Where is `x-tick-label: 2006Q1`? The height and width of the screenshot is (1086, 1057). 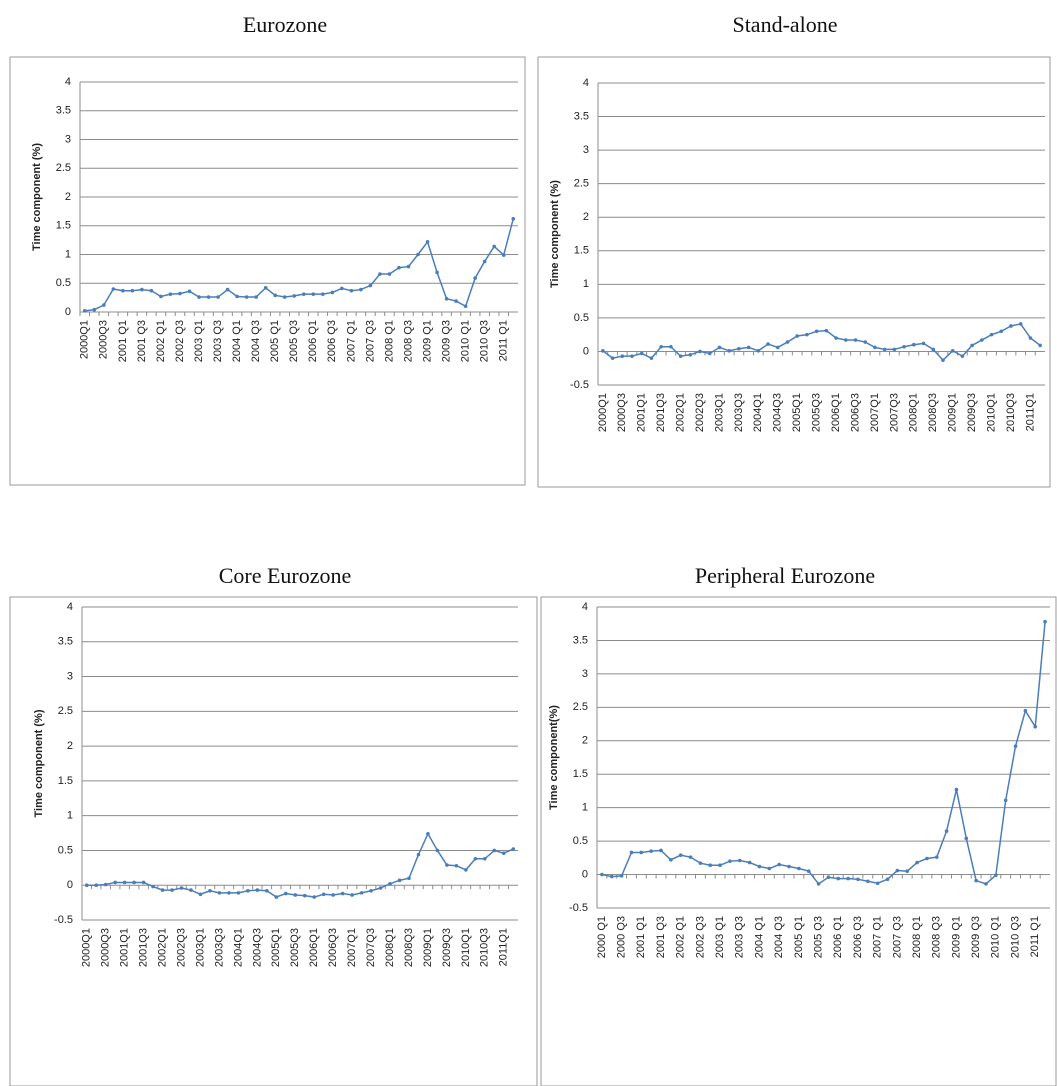
x-tick-label: 2006Q1 is located at coordinates (314, 947).